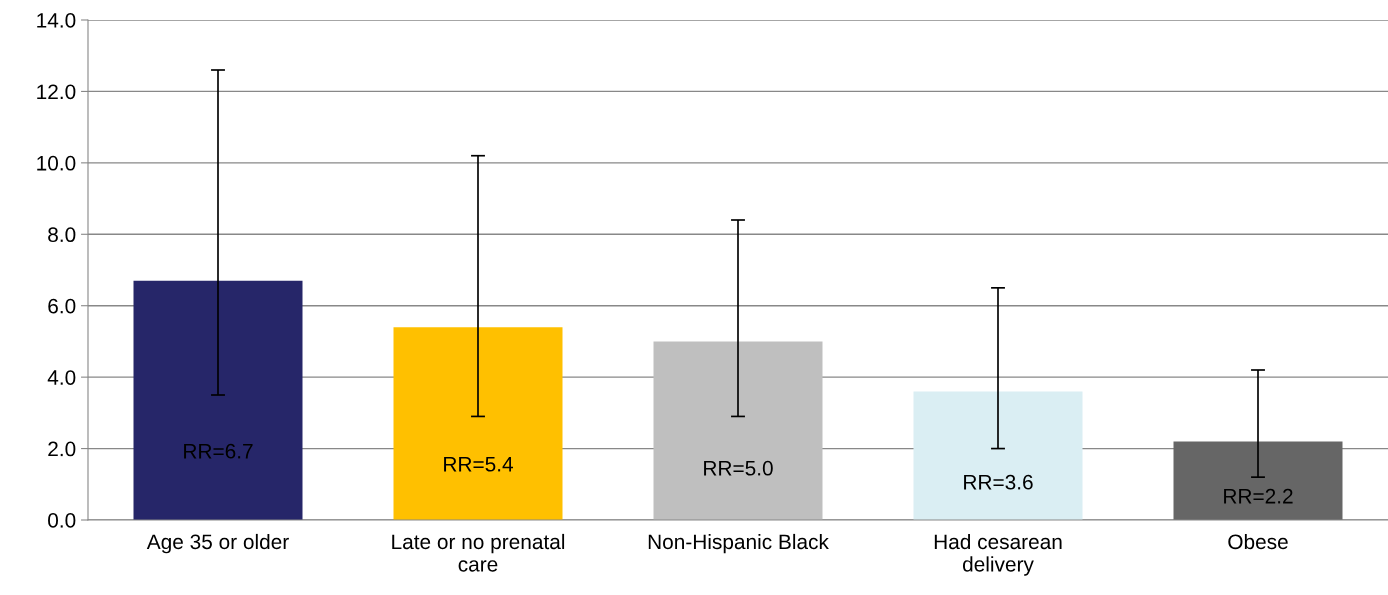  I want to click on data-label: RR=5.0, so click(738, 468).